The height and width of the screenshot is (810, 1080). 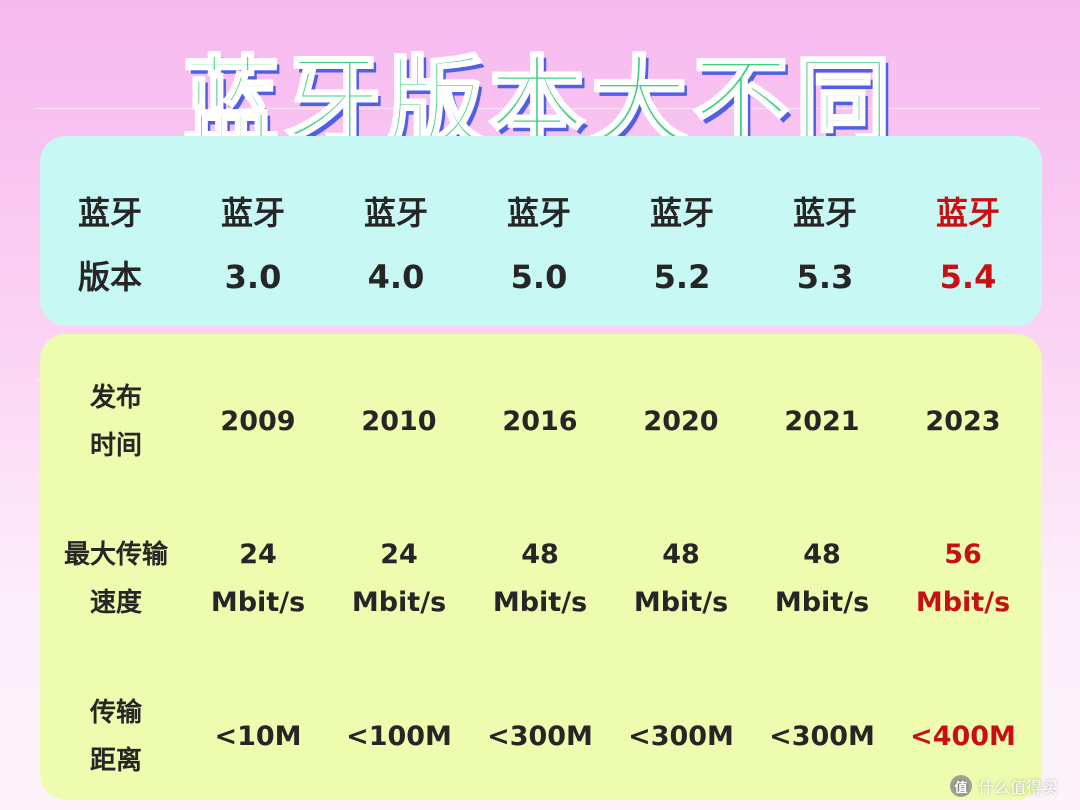 I want to click on distance-cell: <10M, so click(x=258, y=736).